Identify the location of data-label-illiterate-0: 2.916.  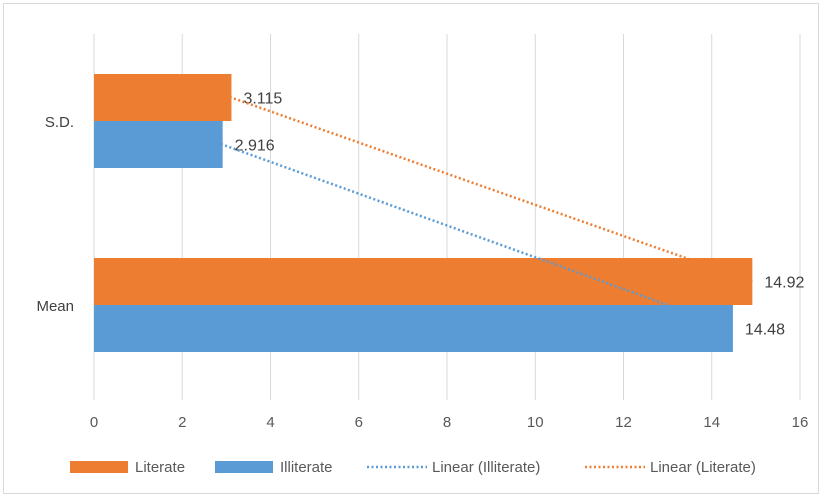
(255, 146).